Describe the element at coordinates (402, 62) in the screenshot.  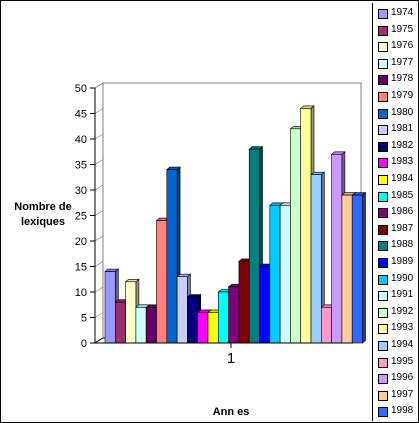
I see `legend-label: 1977` at that location.